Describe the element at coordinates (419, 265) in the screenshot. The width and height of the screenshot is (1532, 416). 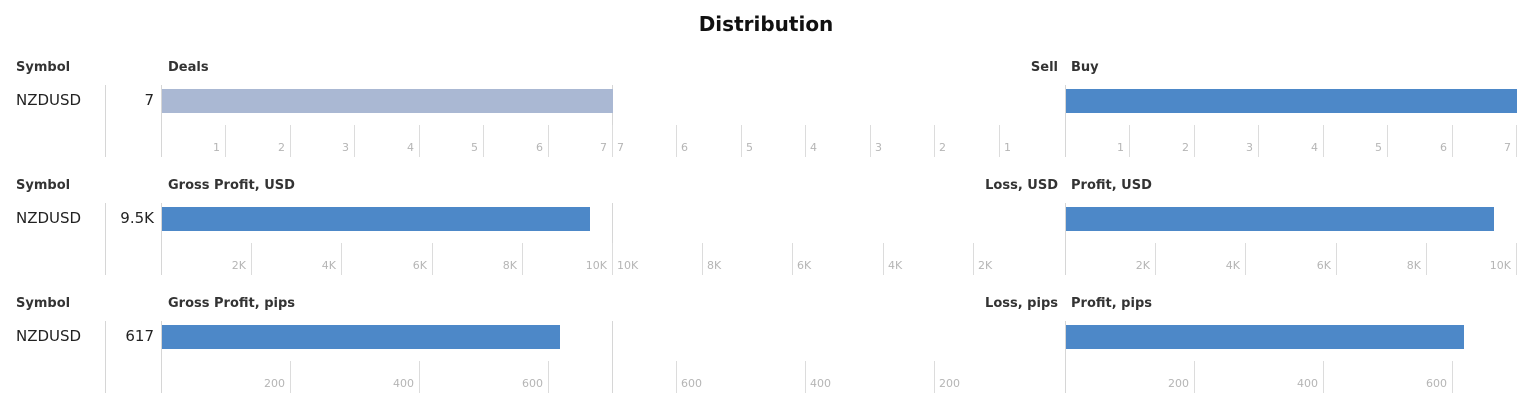
I see `left-tick-label: 6K` at that location.